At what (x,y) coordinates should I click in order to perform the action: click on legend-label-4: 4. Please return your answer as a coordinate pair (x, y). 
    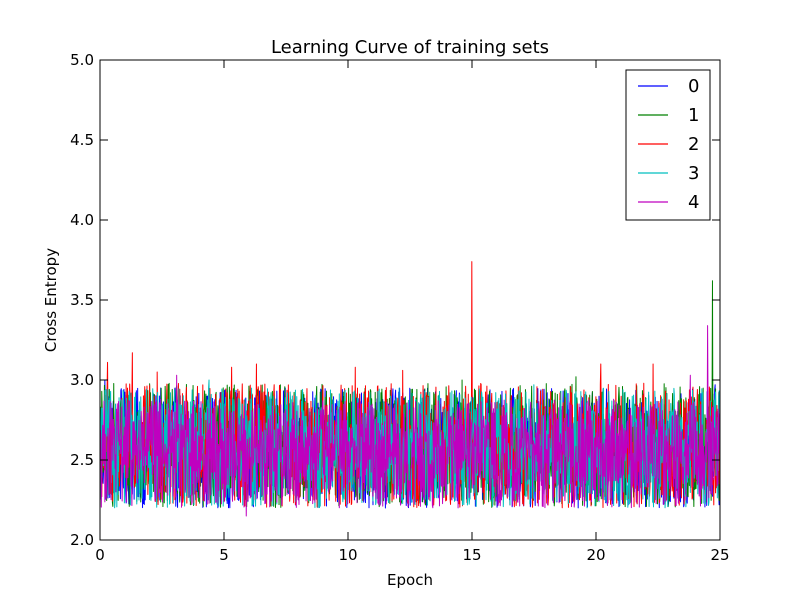
    Looking at the image, I should click on (693, 202).